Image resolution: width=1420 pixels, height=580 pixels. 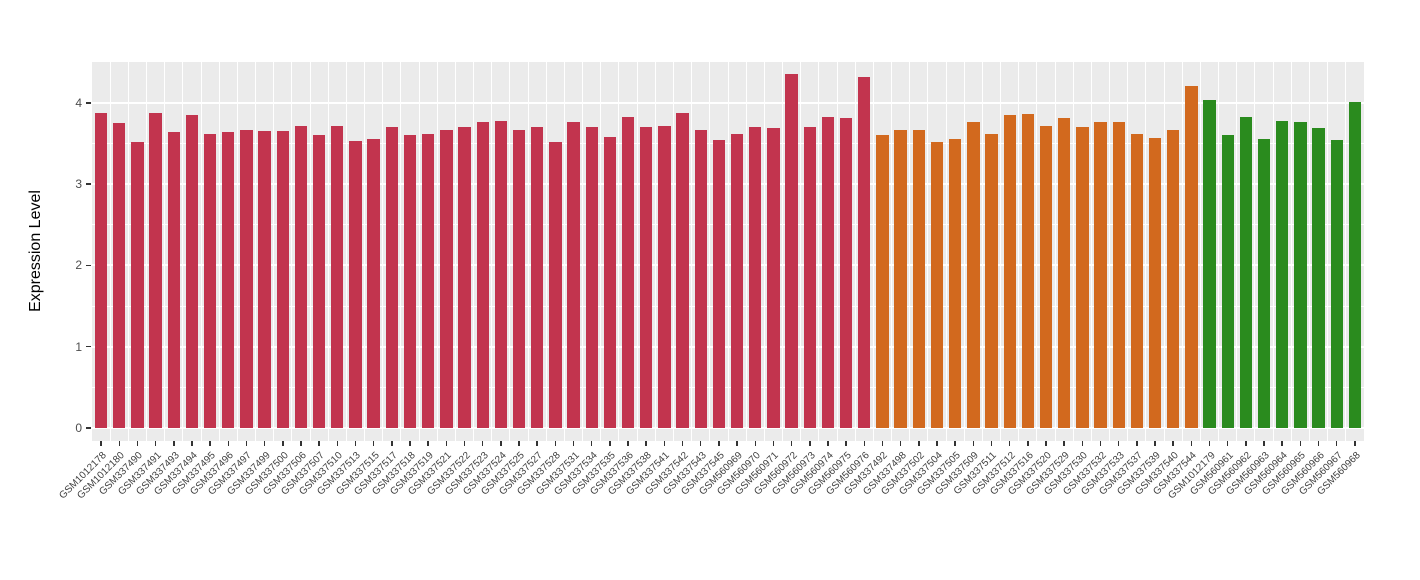 What do you see at coordinates (937, 284) in the screenshot?
I see `bar-GSM337504` at bounding box center [937, 284].